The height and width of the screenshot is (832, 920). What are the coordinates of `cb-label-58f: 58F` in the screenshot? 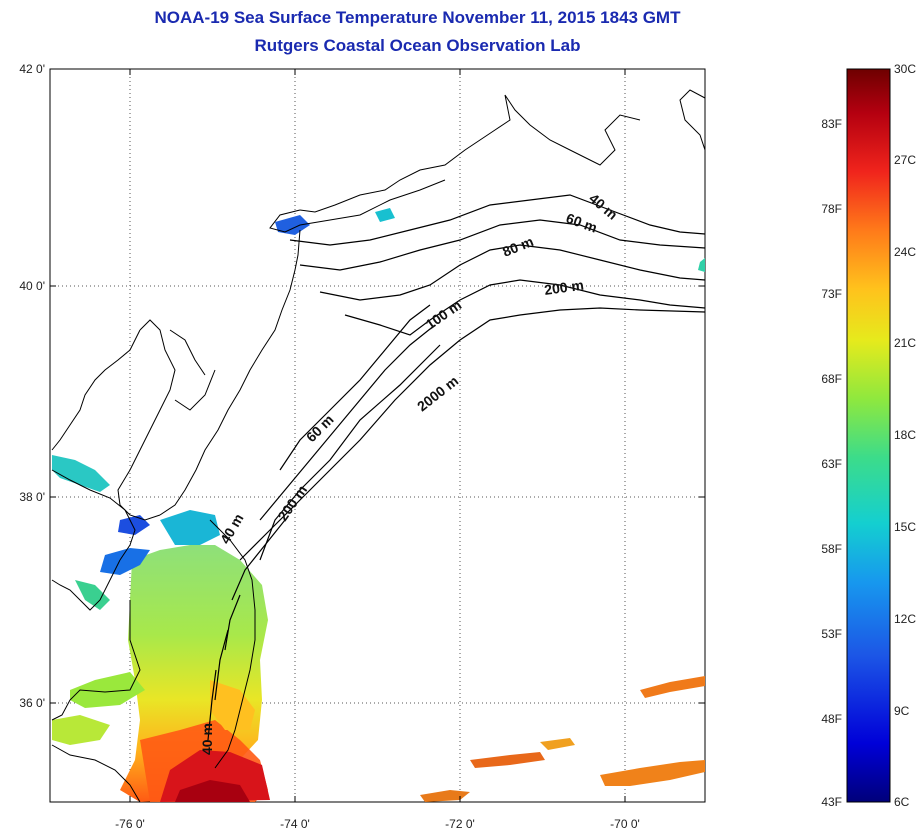 It's located at (831, 549).